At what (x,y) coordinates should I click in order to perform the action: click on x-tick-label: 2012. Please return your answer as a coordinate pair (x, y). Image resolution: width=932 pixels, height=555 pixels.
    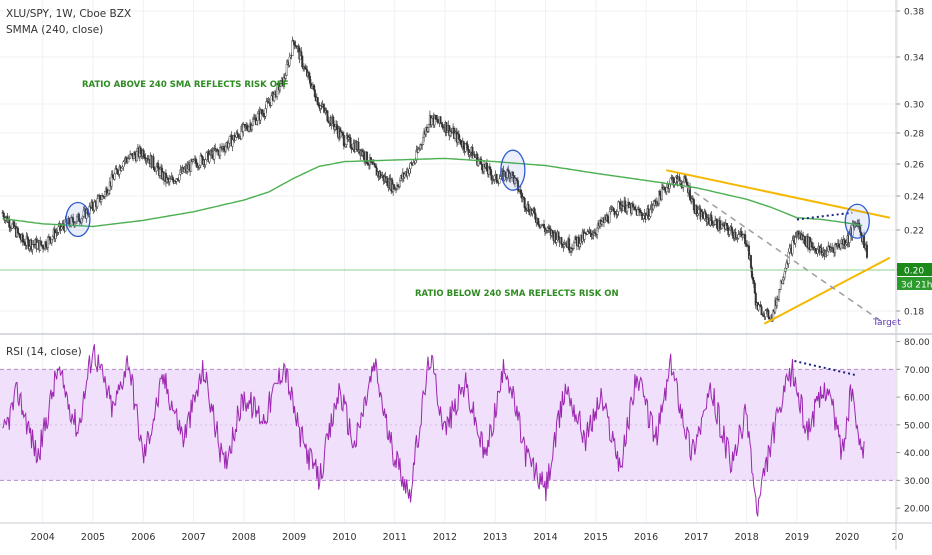
    Looking at the image, I should click on (445, 537).